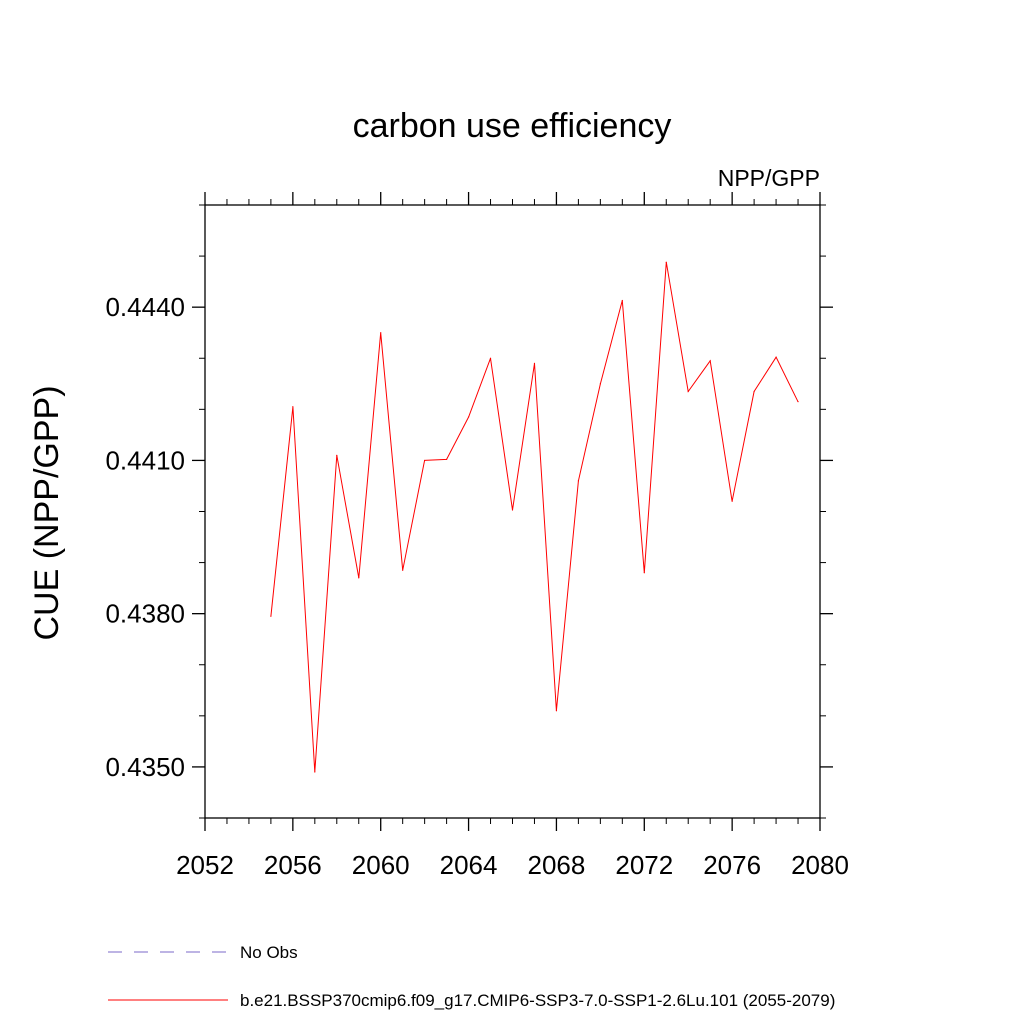 This screenshot has width=1024, height=1024. Describe the element at coordinates (820, 865) in the screenshot. I see `x-tick-label: 2080` at that location.